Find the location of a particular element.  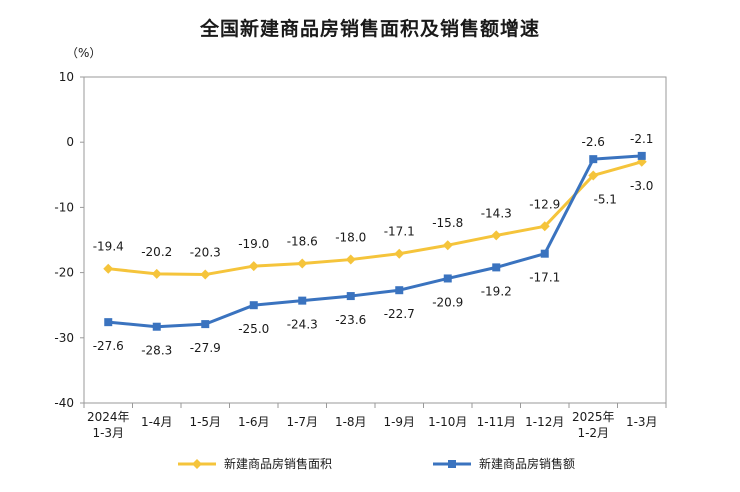

x-tick-label: 1-11月 is located at coordinates (496, 422).